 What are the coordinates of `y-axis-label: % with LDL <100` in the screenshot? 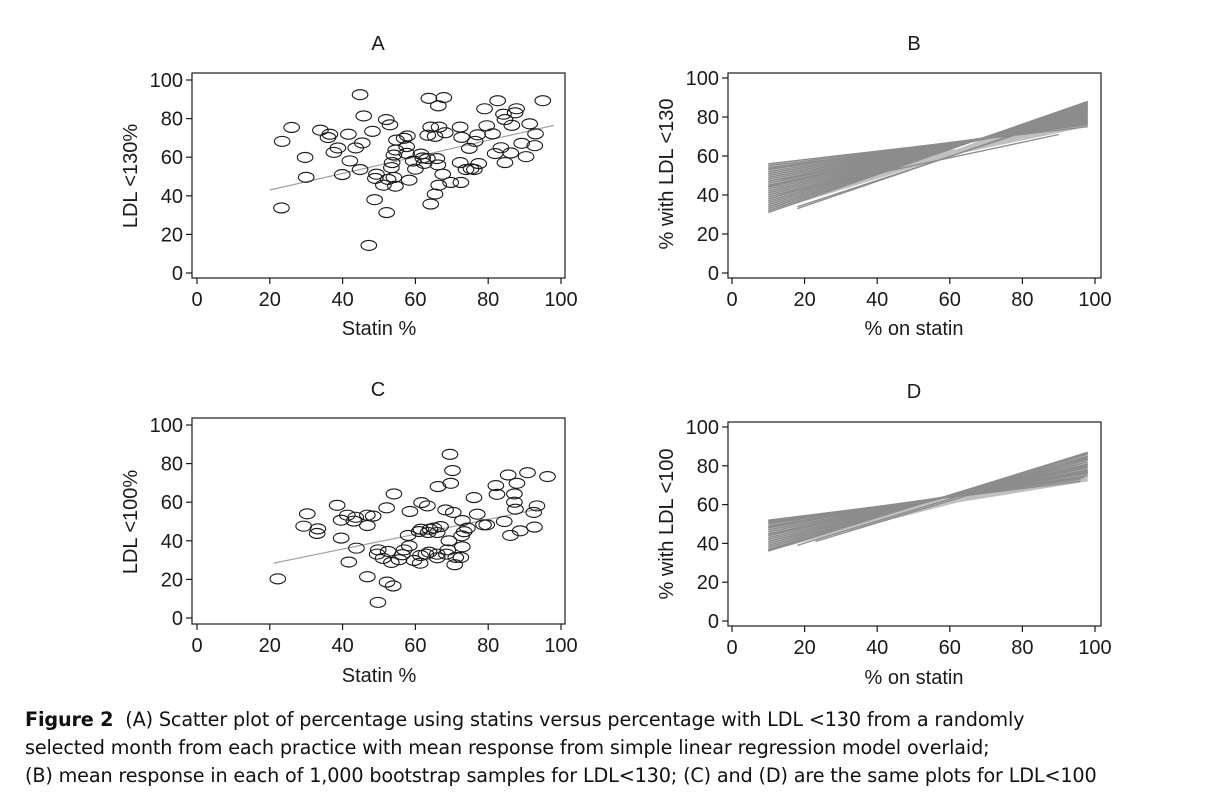 It's located at (667, 523).